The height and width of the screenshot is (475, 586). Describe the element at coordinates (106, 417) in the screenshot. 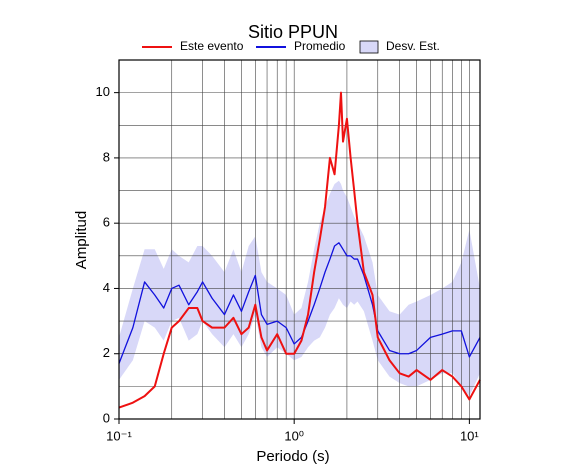

I see `y-tick-label: 0` at that location.